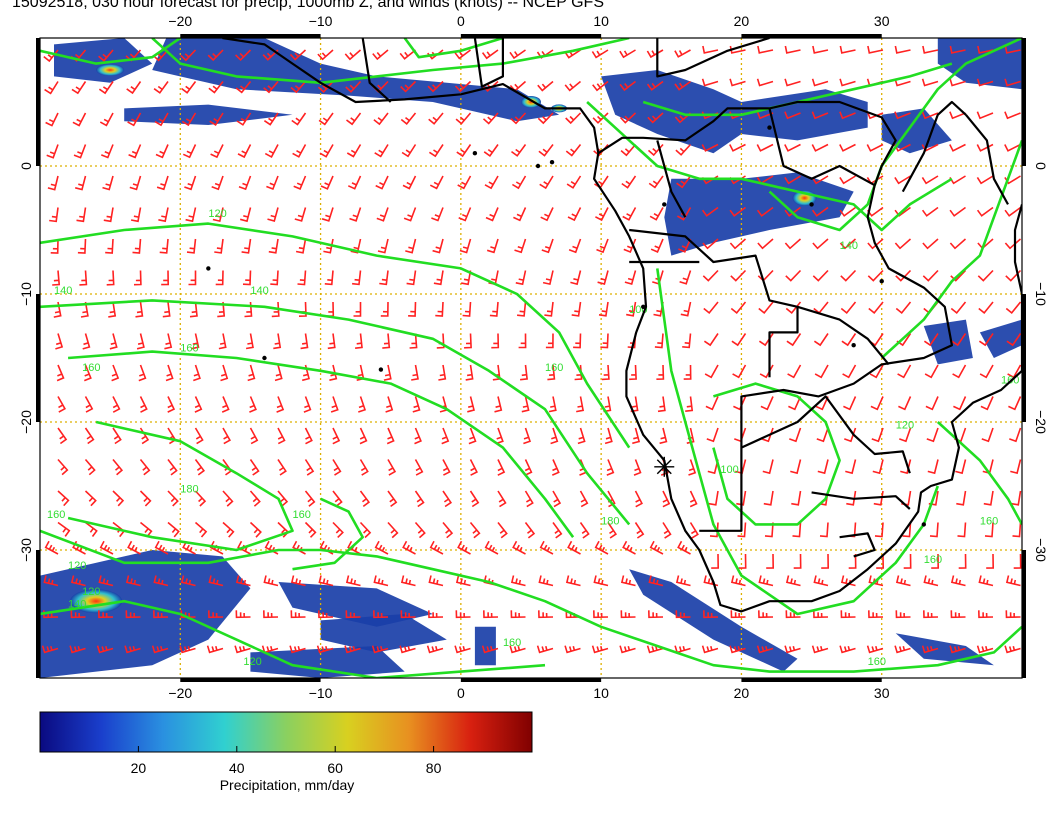 Image resolution: width=1056 pixels, height=816 pixels. Describe the element at coordinates (286, 732) in the screenshot. I see `colorbar` at that location.